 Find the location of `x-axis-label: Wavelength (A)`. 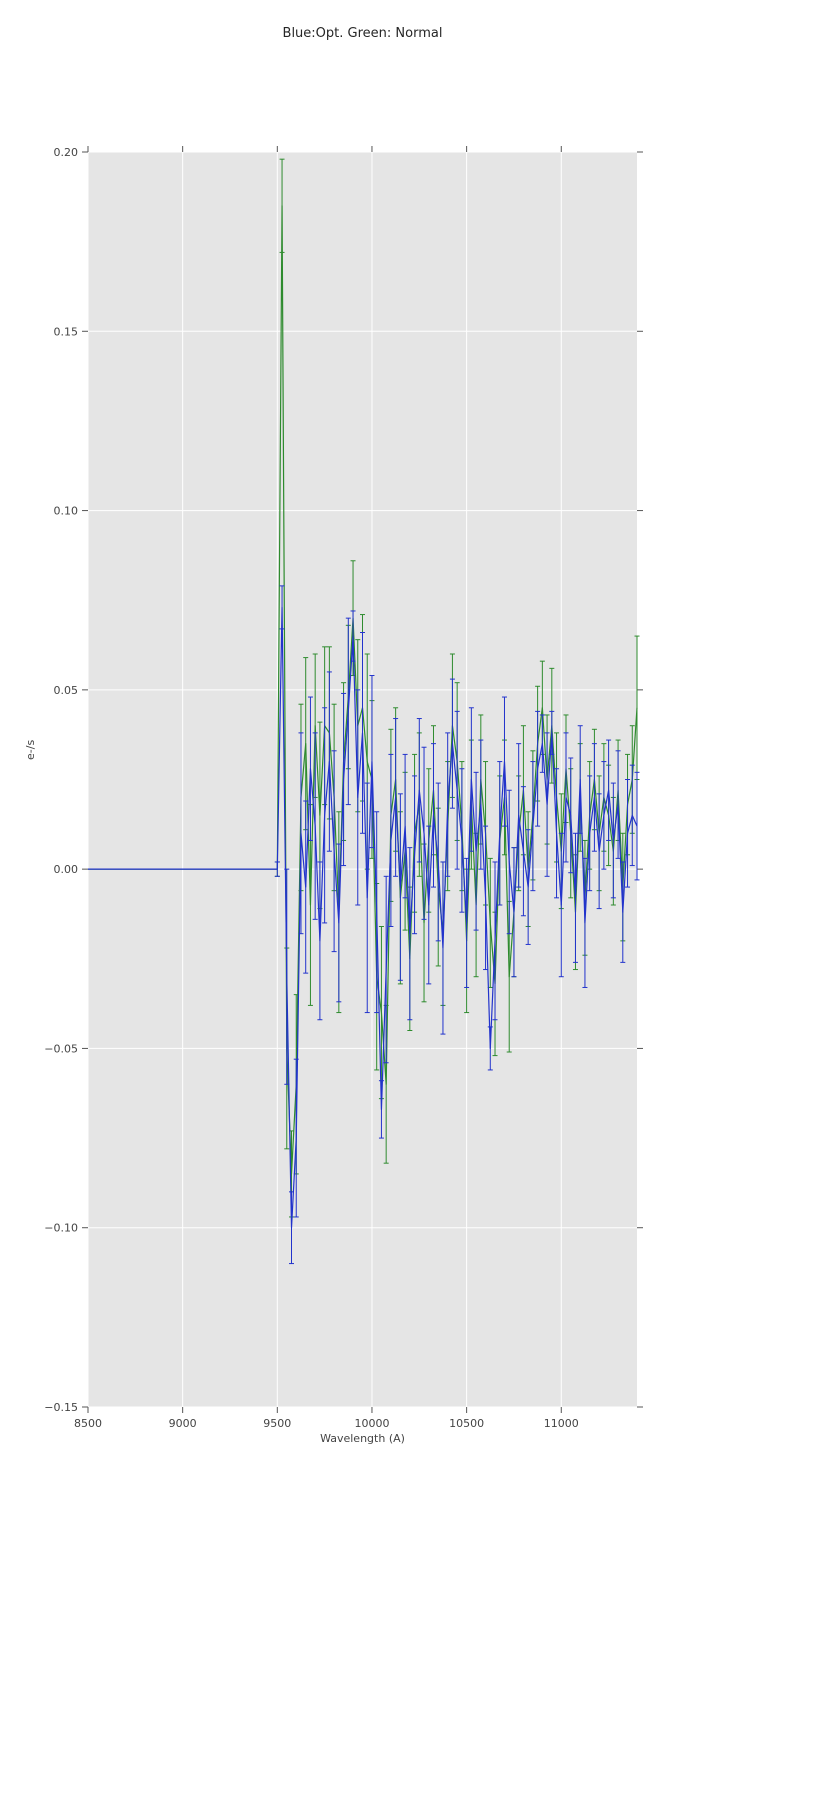

x-axis-label: Wavelength (A) is located at coordinates (362, 1438).